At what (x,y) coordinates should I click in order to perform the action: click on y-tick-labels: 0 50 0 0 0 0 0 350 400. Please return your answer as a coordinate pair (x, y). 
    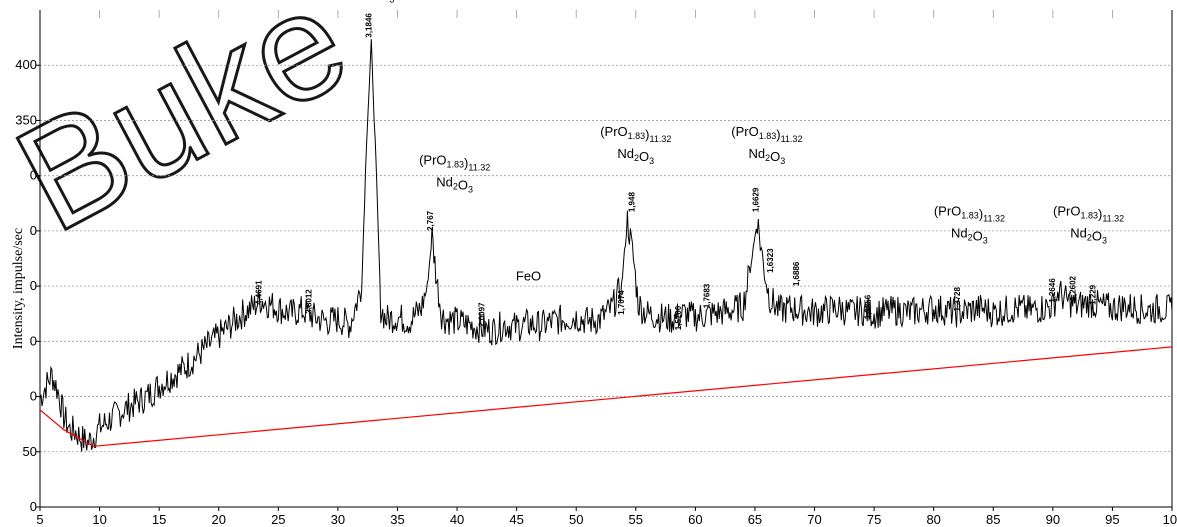
    Looking at the image, I should click on (27, 285).